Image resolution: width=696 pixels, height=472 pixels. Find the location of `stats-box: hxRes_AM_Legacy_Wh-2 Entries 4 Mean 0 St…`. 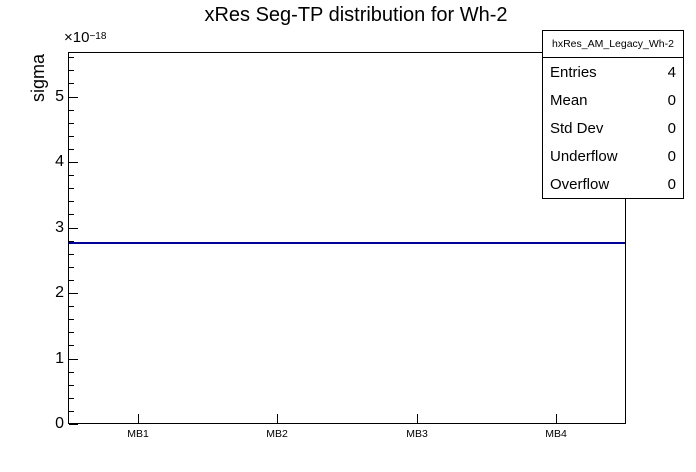

stats-box: hxRes_AM_Legacy_Wh-2 Entries 4 Mean 0 St… is located at coordinates (613, 114).